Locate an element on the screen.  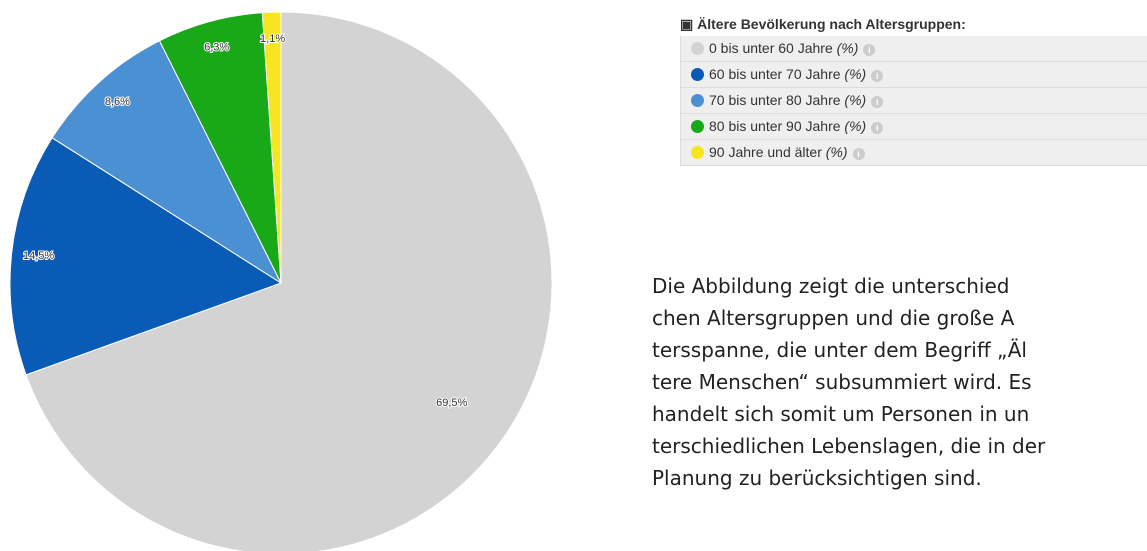
legend-label: 70 bis unter 80 Jahre is located at coordinates (775, 100).